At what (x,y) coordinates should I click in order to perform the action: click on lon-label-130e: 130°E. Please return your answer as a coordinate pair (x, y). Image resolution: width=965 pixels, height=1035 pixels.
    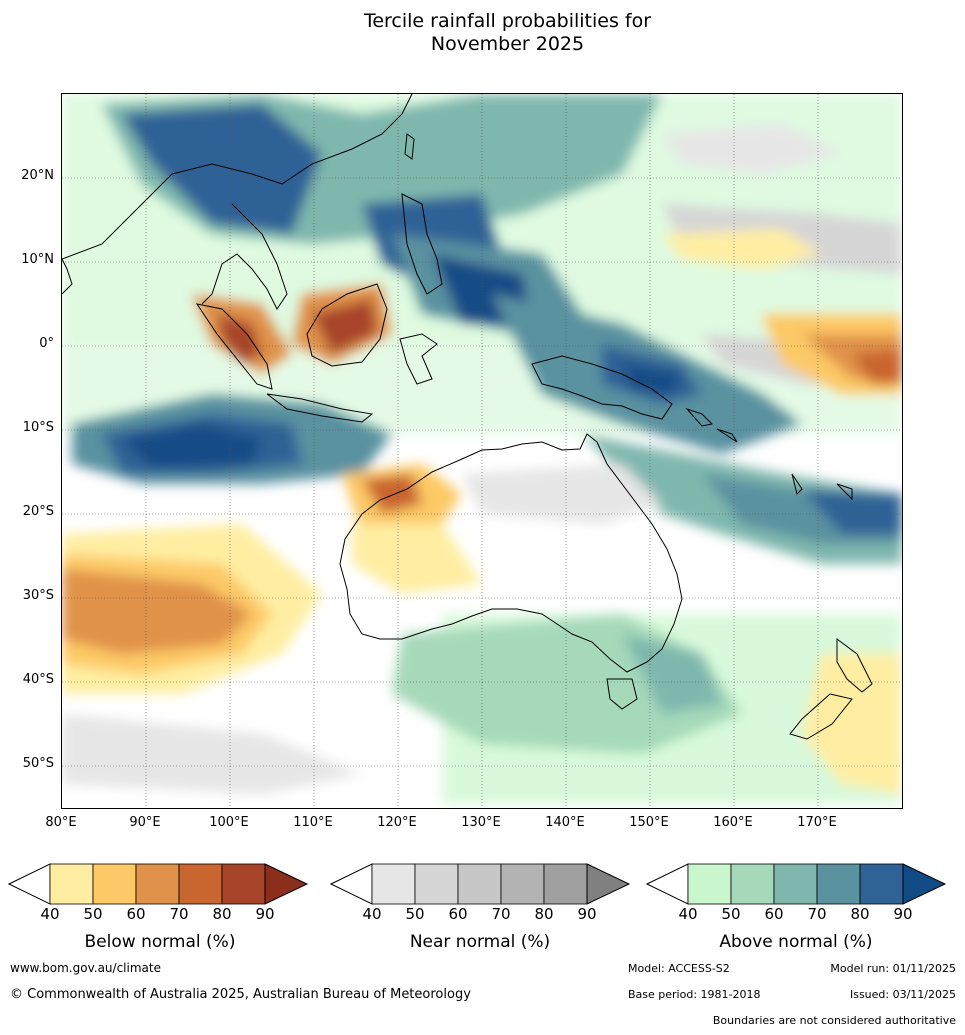
    Looking at the image, I should click on (481, 822).